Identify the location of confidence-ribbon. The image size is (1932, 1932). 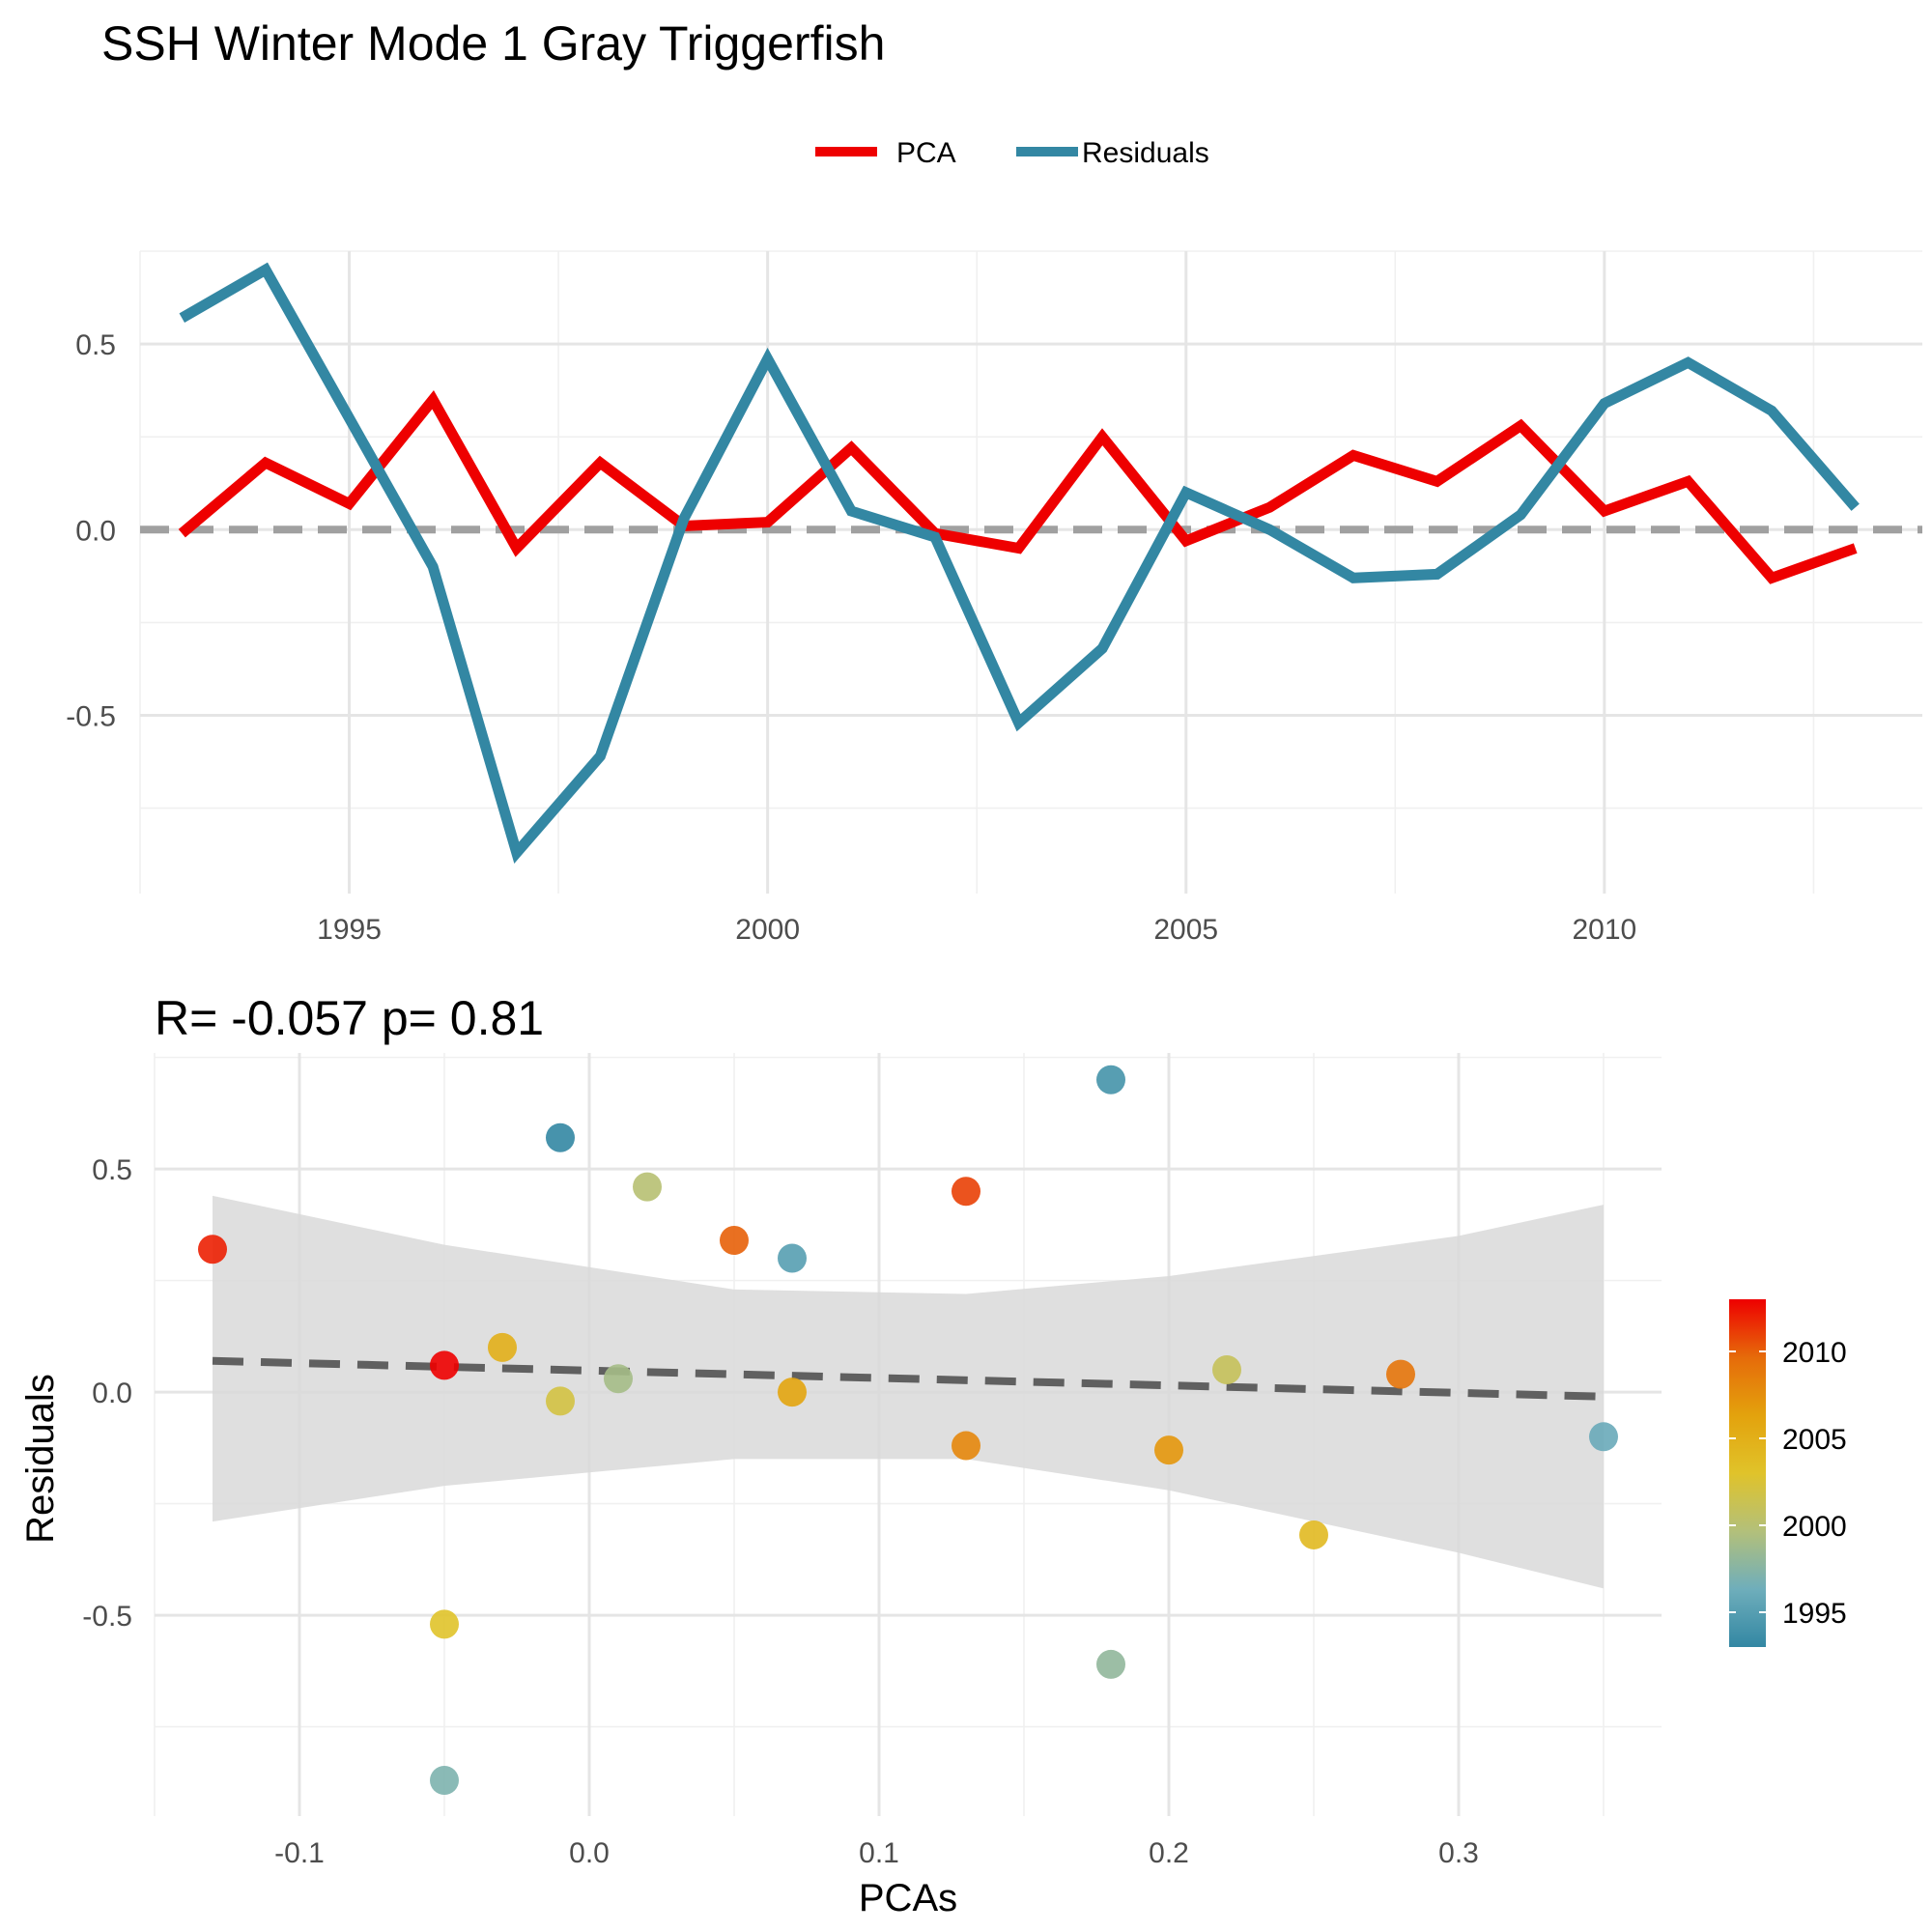
(908, 1392).